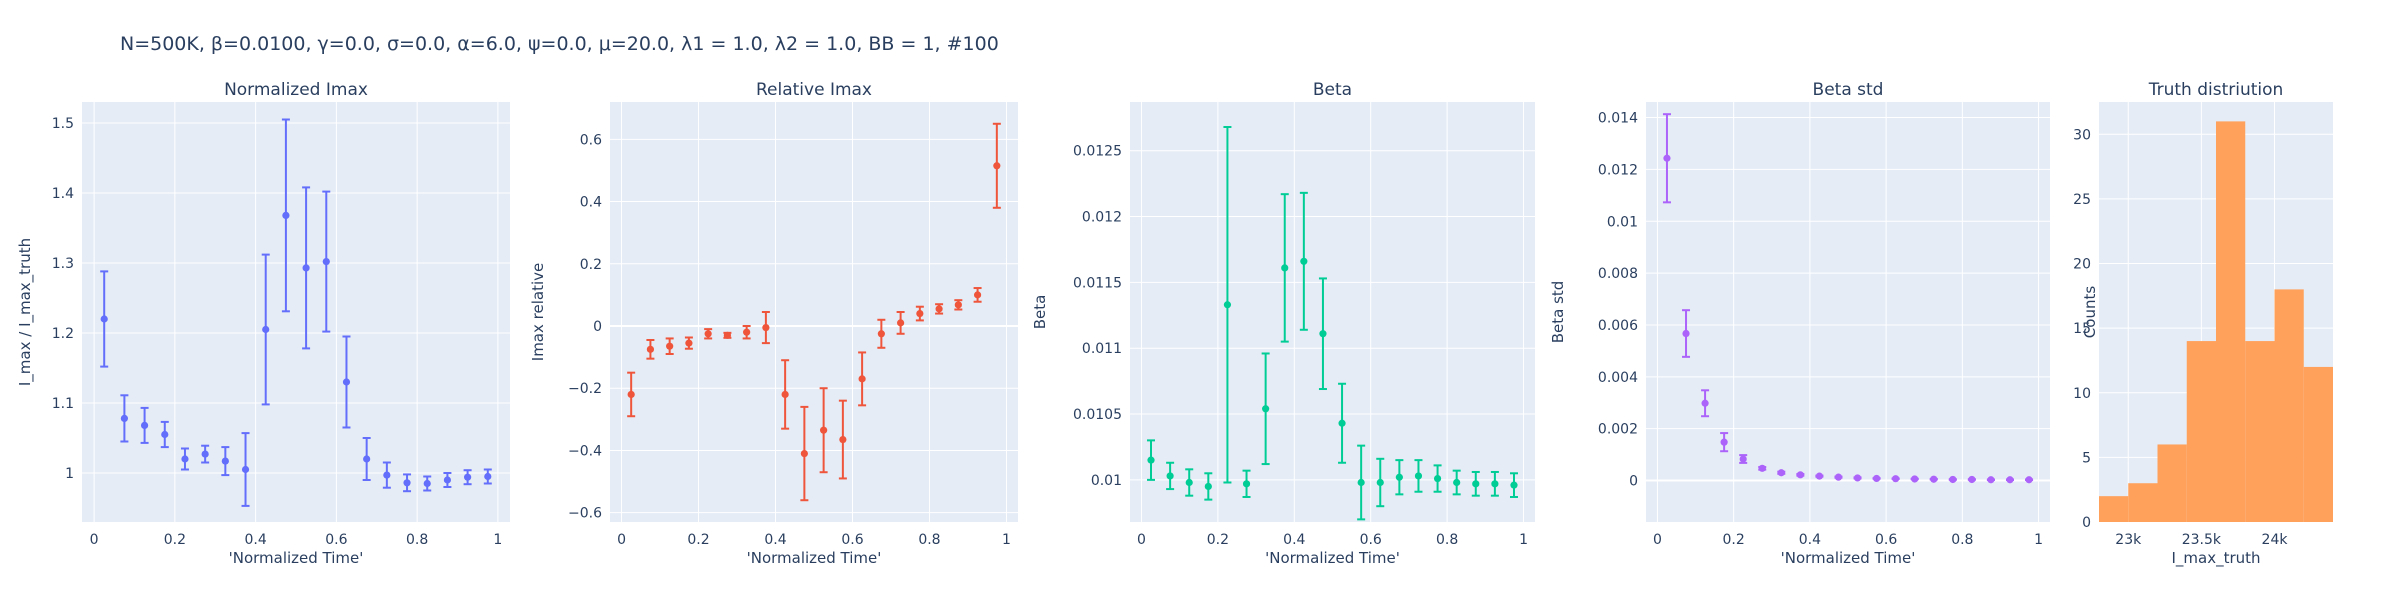  I want to click on y-tick-label: 0.012, so click(1102, 218).